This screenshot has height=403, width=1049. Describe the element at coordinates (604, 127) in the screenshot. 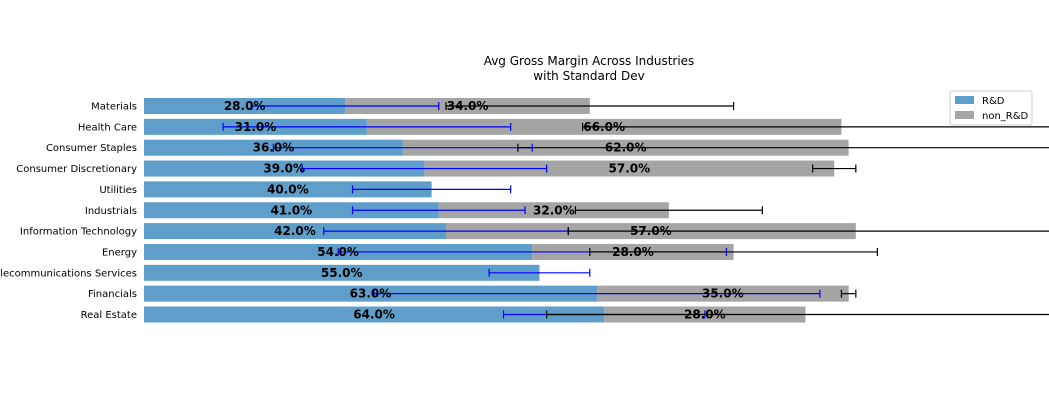

I see `data-label-non-rd: 66.0%` at that location.